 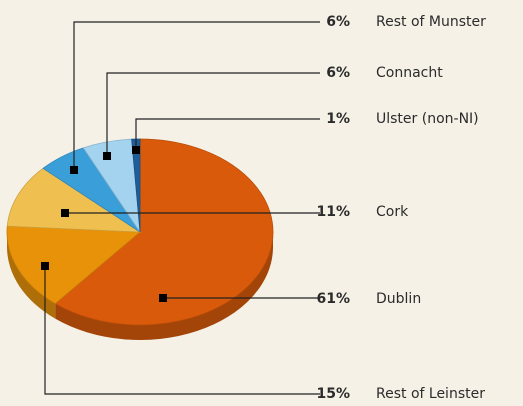 What do you see at coordinates (392, 212) in the screenshot?
I see `category-label: Cork` at bounding box center [392, 212].